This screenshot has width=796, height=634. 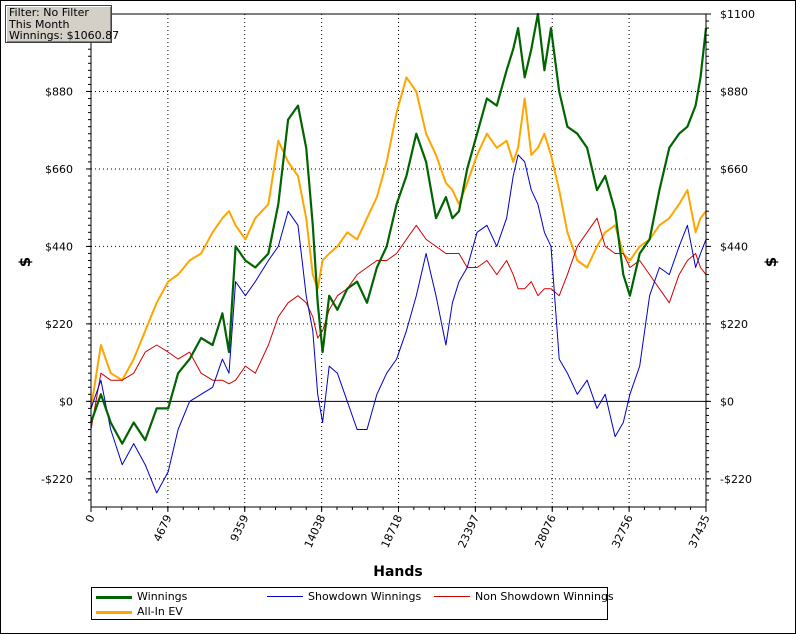 I want to click on filter-label: Filter: No Filter, so click(x=49, y=12).